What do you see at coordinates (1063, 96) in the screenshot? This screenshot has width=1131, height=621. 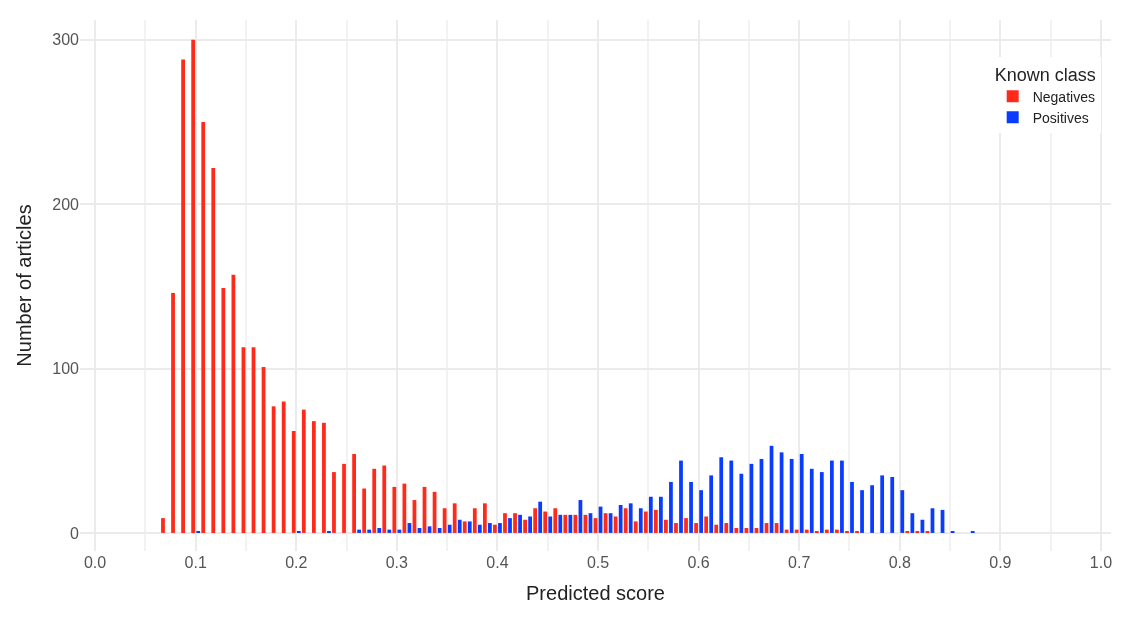 I see `legend-label: Negatives` at bounding box center [1063, 96].